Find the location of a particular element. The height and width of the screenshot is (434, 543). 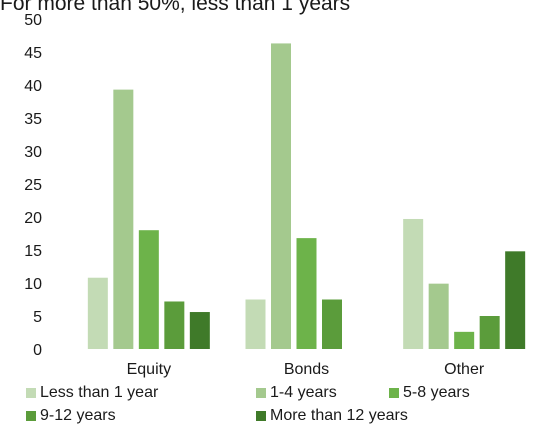

y-tick-label: 30 is located at coordinates (33, 152).